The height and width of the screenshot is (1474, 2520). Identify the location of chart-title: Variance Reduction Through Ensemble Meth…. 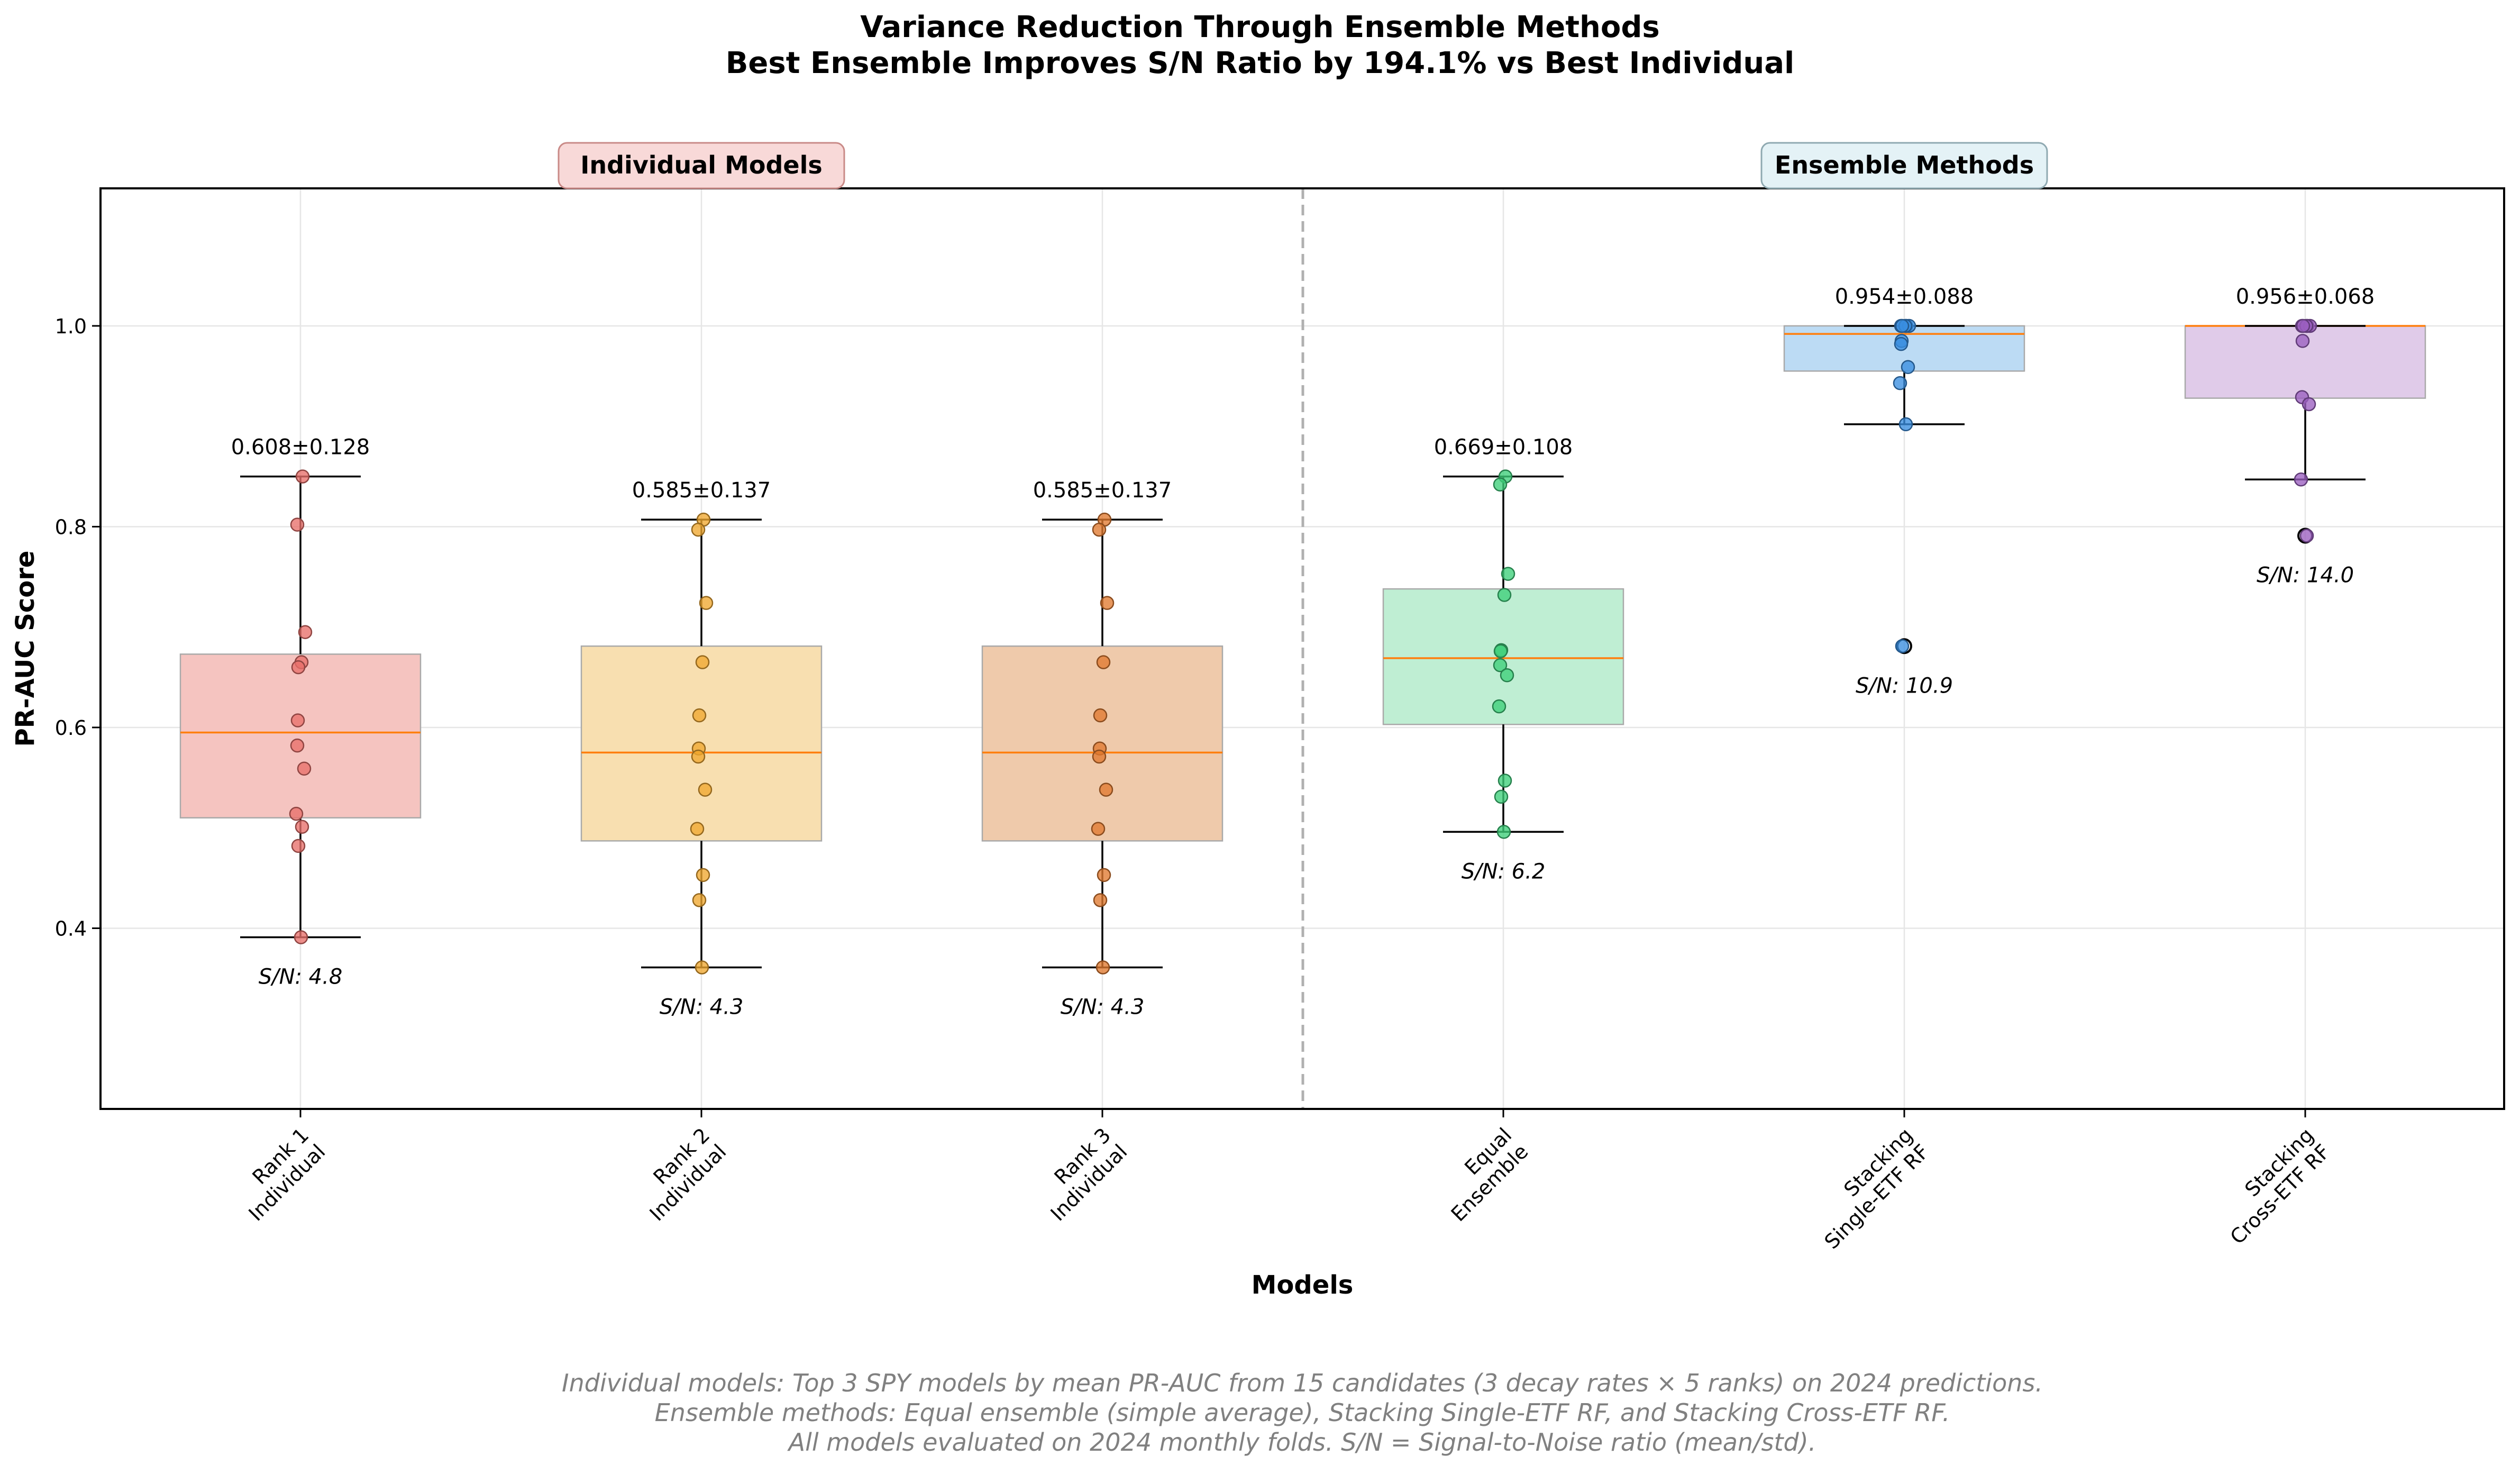
(1260, 27).